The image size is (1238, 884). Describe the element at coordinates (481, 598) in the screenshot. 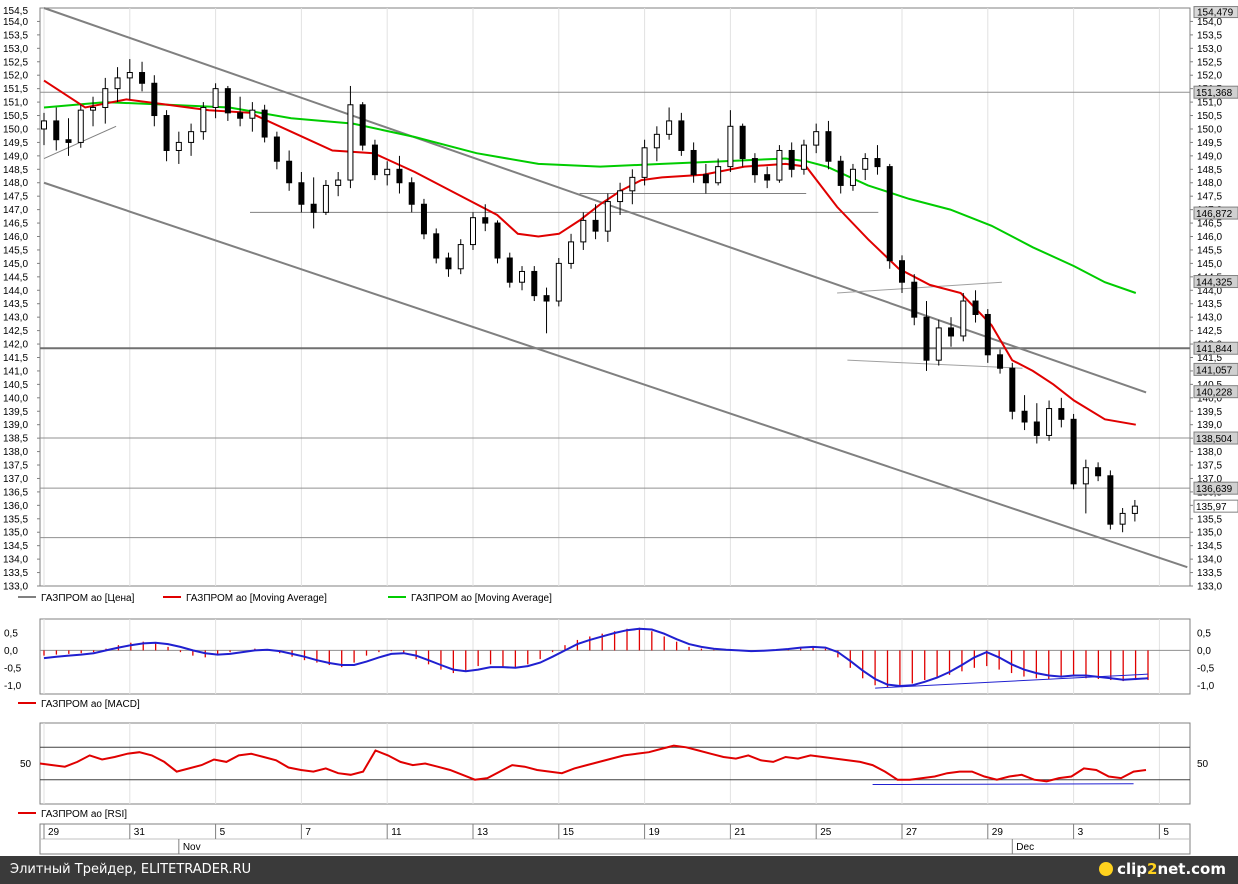

I see `legend-label: ГАЗПРОМ ао [Moving Average]` at that location.